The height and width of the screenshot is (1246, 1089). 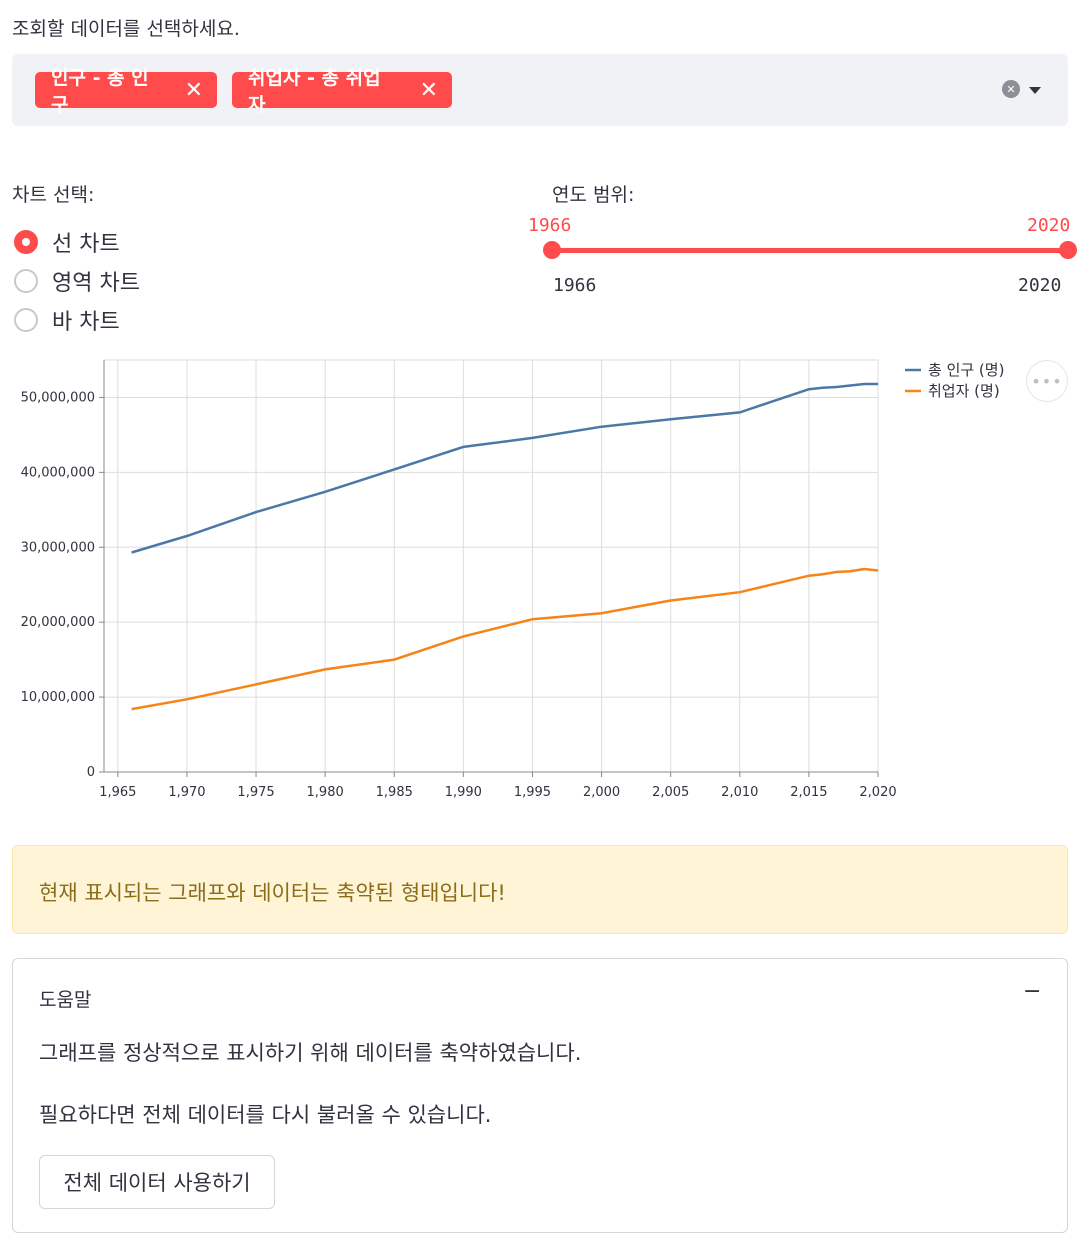 I want to click on year-range-slider-track, so click(x=810, y=250).